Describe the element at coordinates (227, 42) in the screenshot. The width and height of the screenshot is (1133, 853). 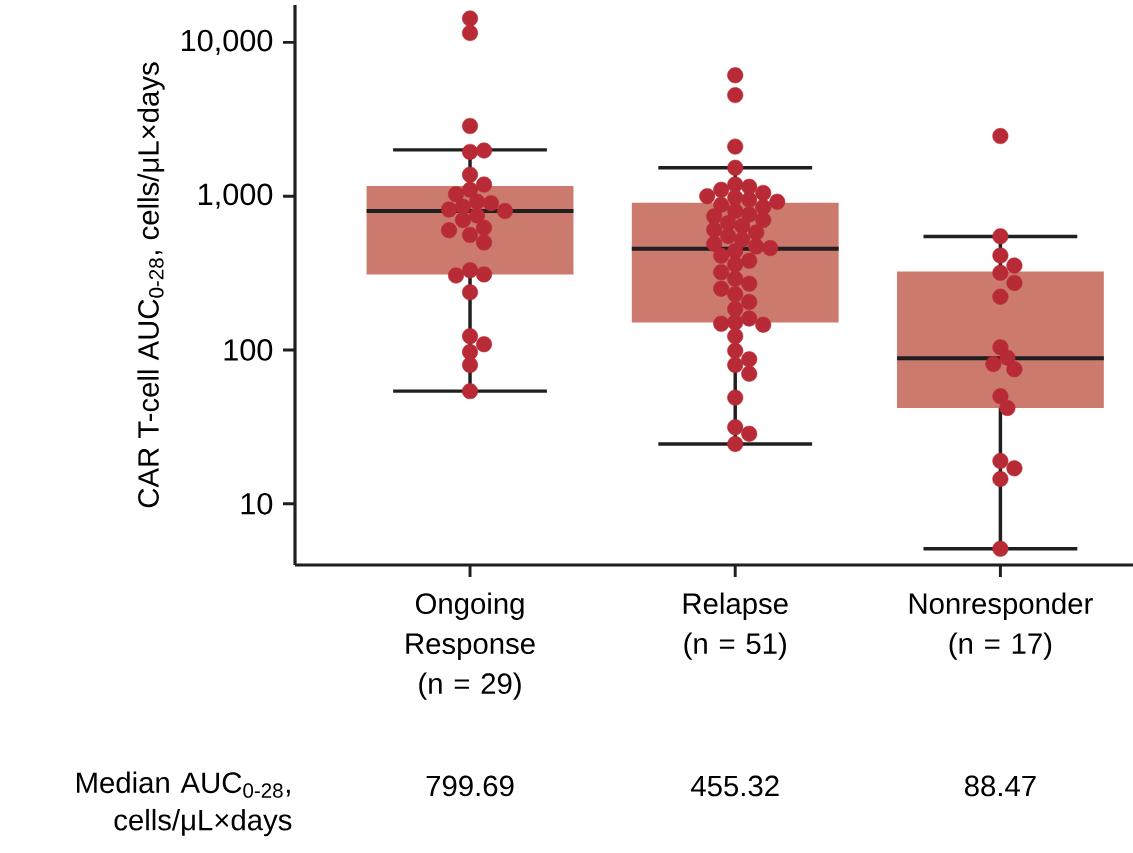
I see `y-tick-label: 10,000` at that location.